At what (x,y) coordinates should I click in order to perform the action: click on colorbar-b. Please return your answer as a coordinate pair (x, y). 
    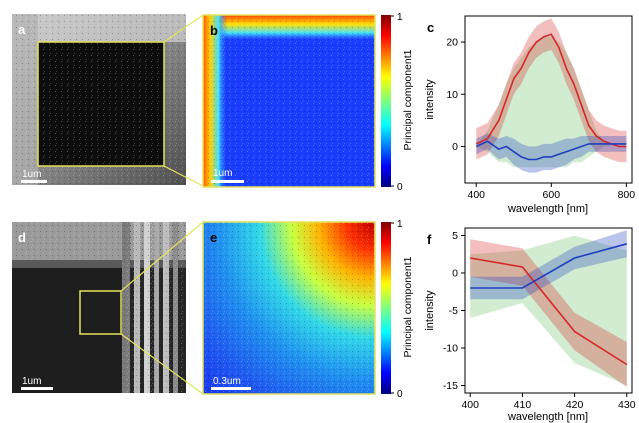
    Looking at the image, I should click on (386, 101).